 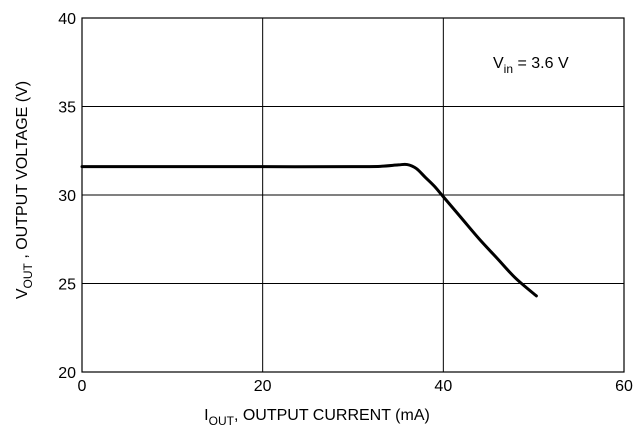 What do you see at coordinates (624, 386) in the screenshot?
I see `x-tick-label: 60` at bounding box center [624, 386].